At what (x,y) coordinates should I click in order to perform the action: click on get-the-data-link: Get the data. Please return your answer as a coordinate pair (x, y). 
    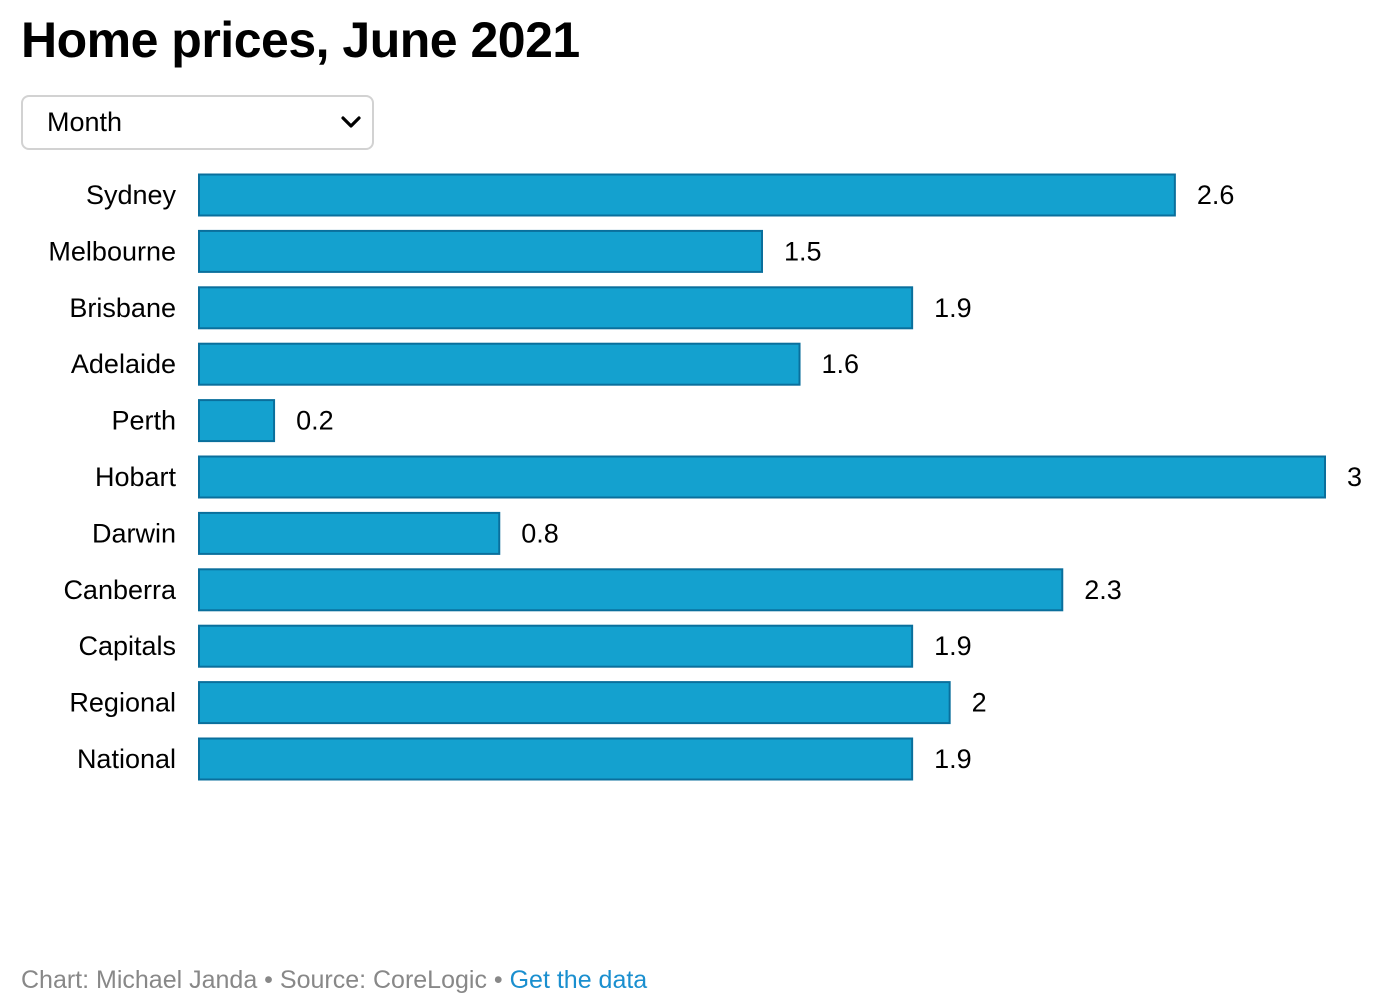
    Looking at the image, I should click on (578, 980).